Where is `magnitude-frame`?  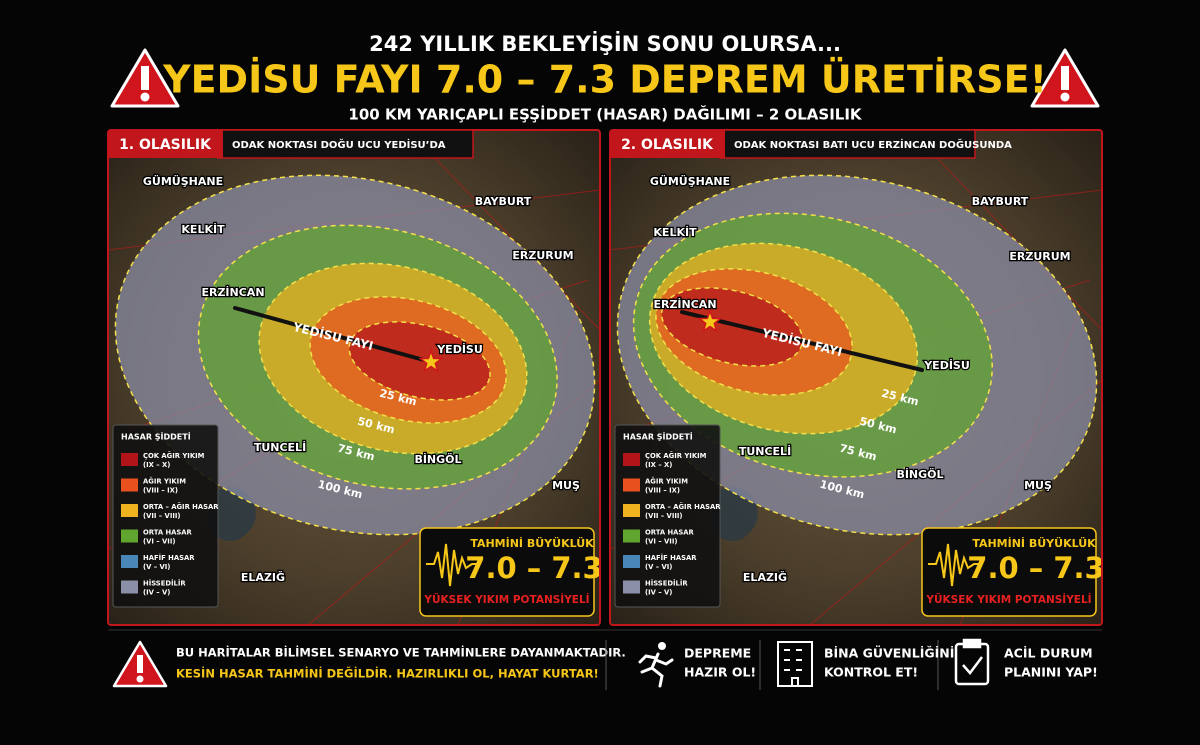
magnitude-frame is located at coordinates (1009, 572).